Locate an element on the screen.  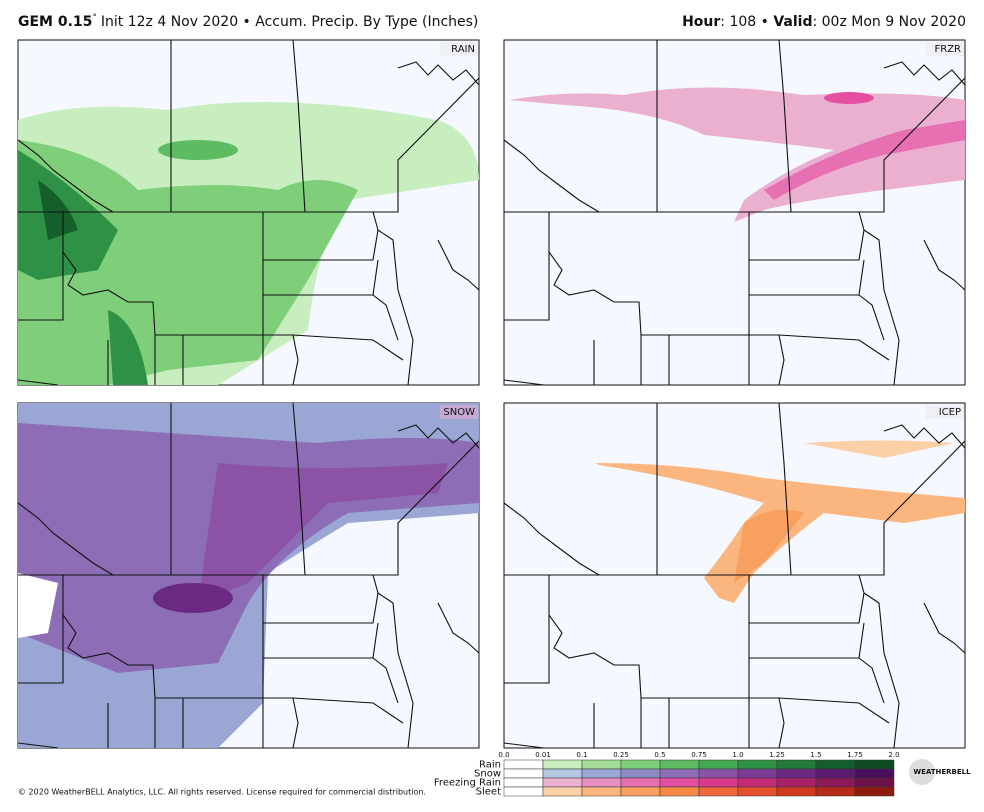
legend-row-label: Rain is located at coordinates (490, 765).